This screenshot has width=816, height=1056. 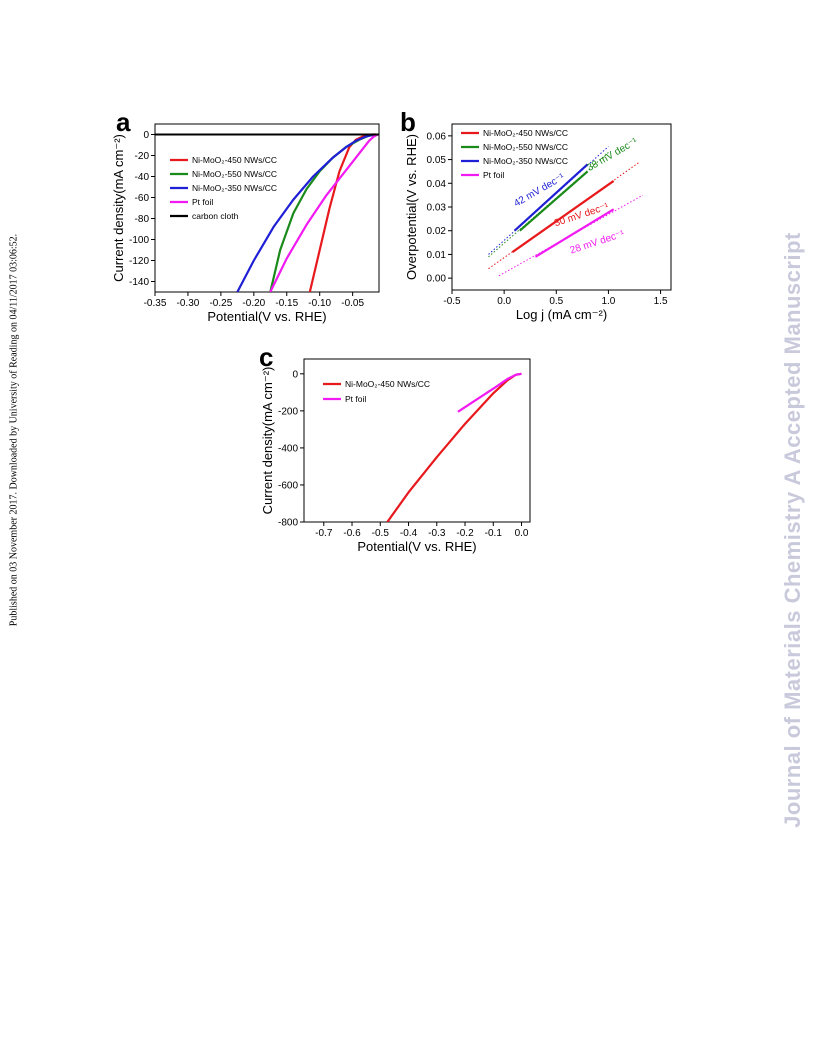 What do you see at coordinates (437, 208) in the screenshot?
I see `chart-b-ytick-label: 0.03` at bounding box center [437, 208].